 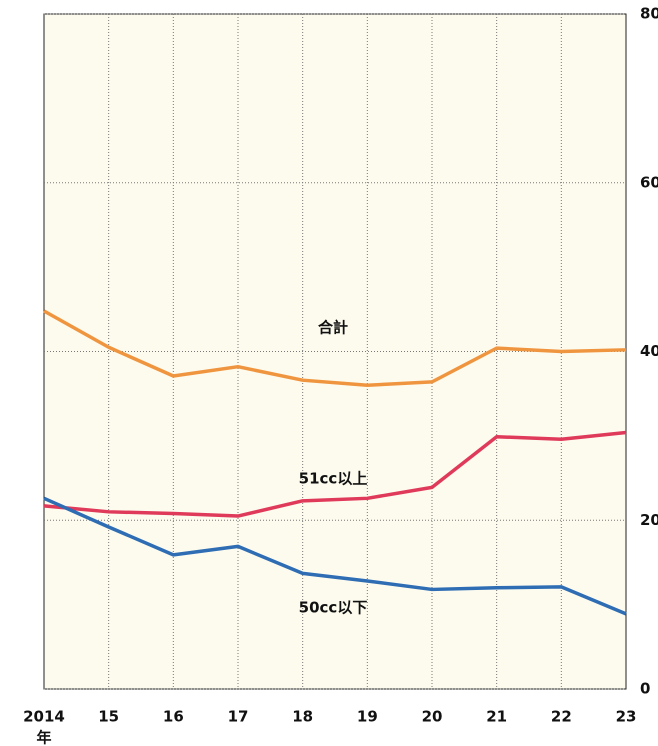 What do you see at coordinates (649, 14) in the screenshot?
I see `y-tick-label: 80` at bounding box center [649, 14].